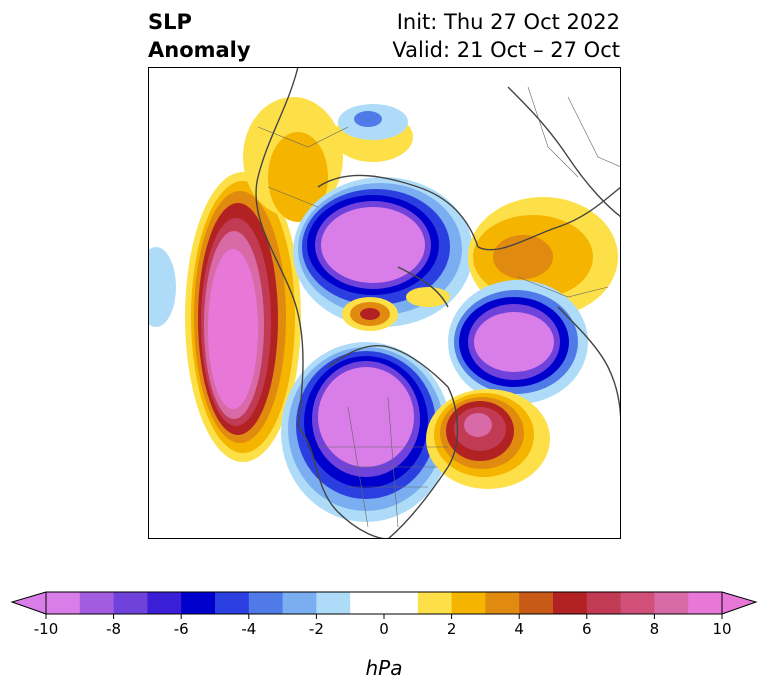  I want to click on colorbar-tick-label: 6, so click(587, 629).